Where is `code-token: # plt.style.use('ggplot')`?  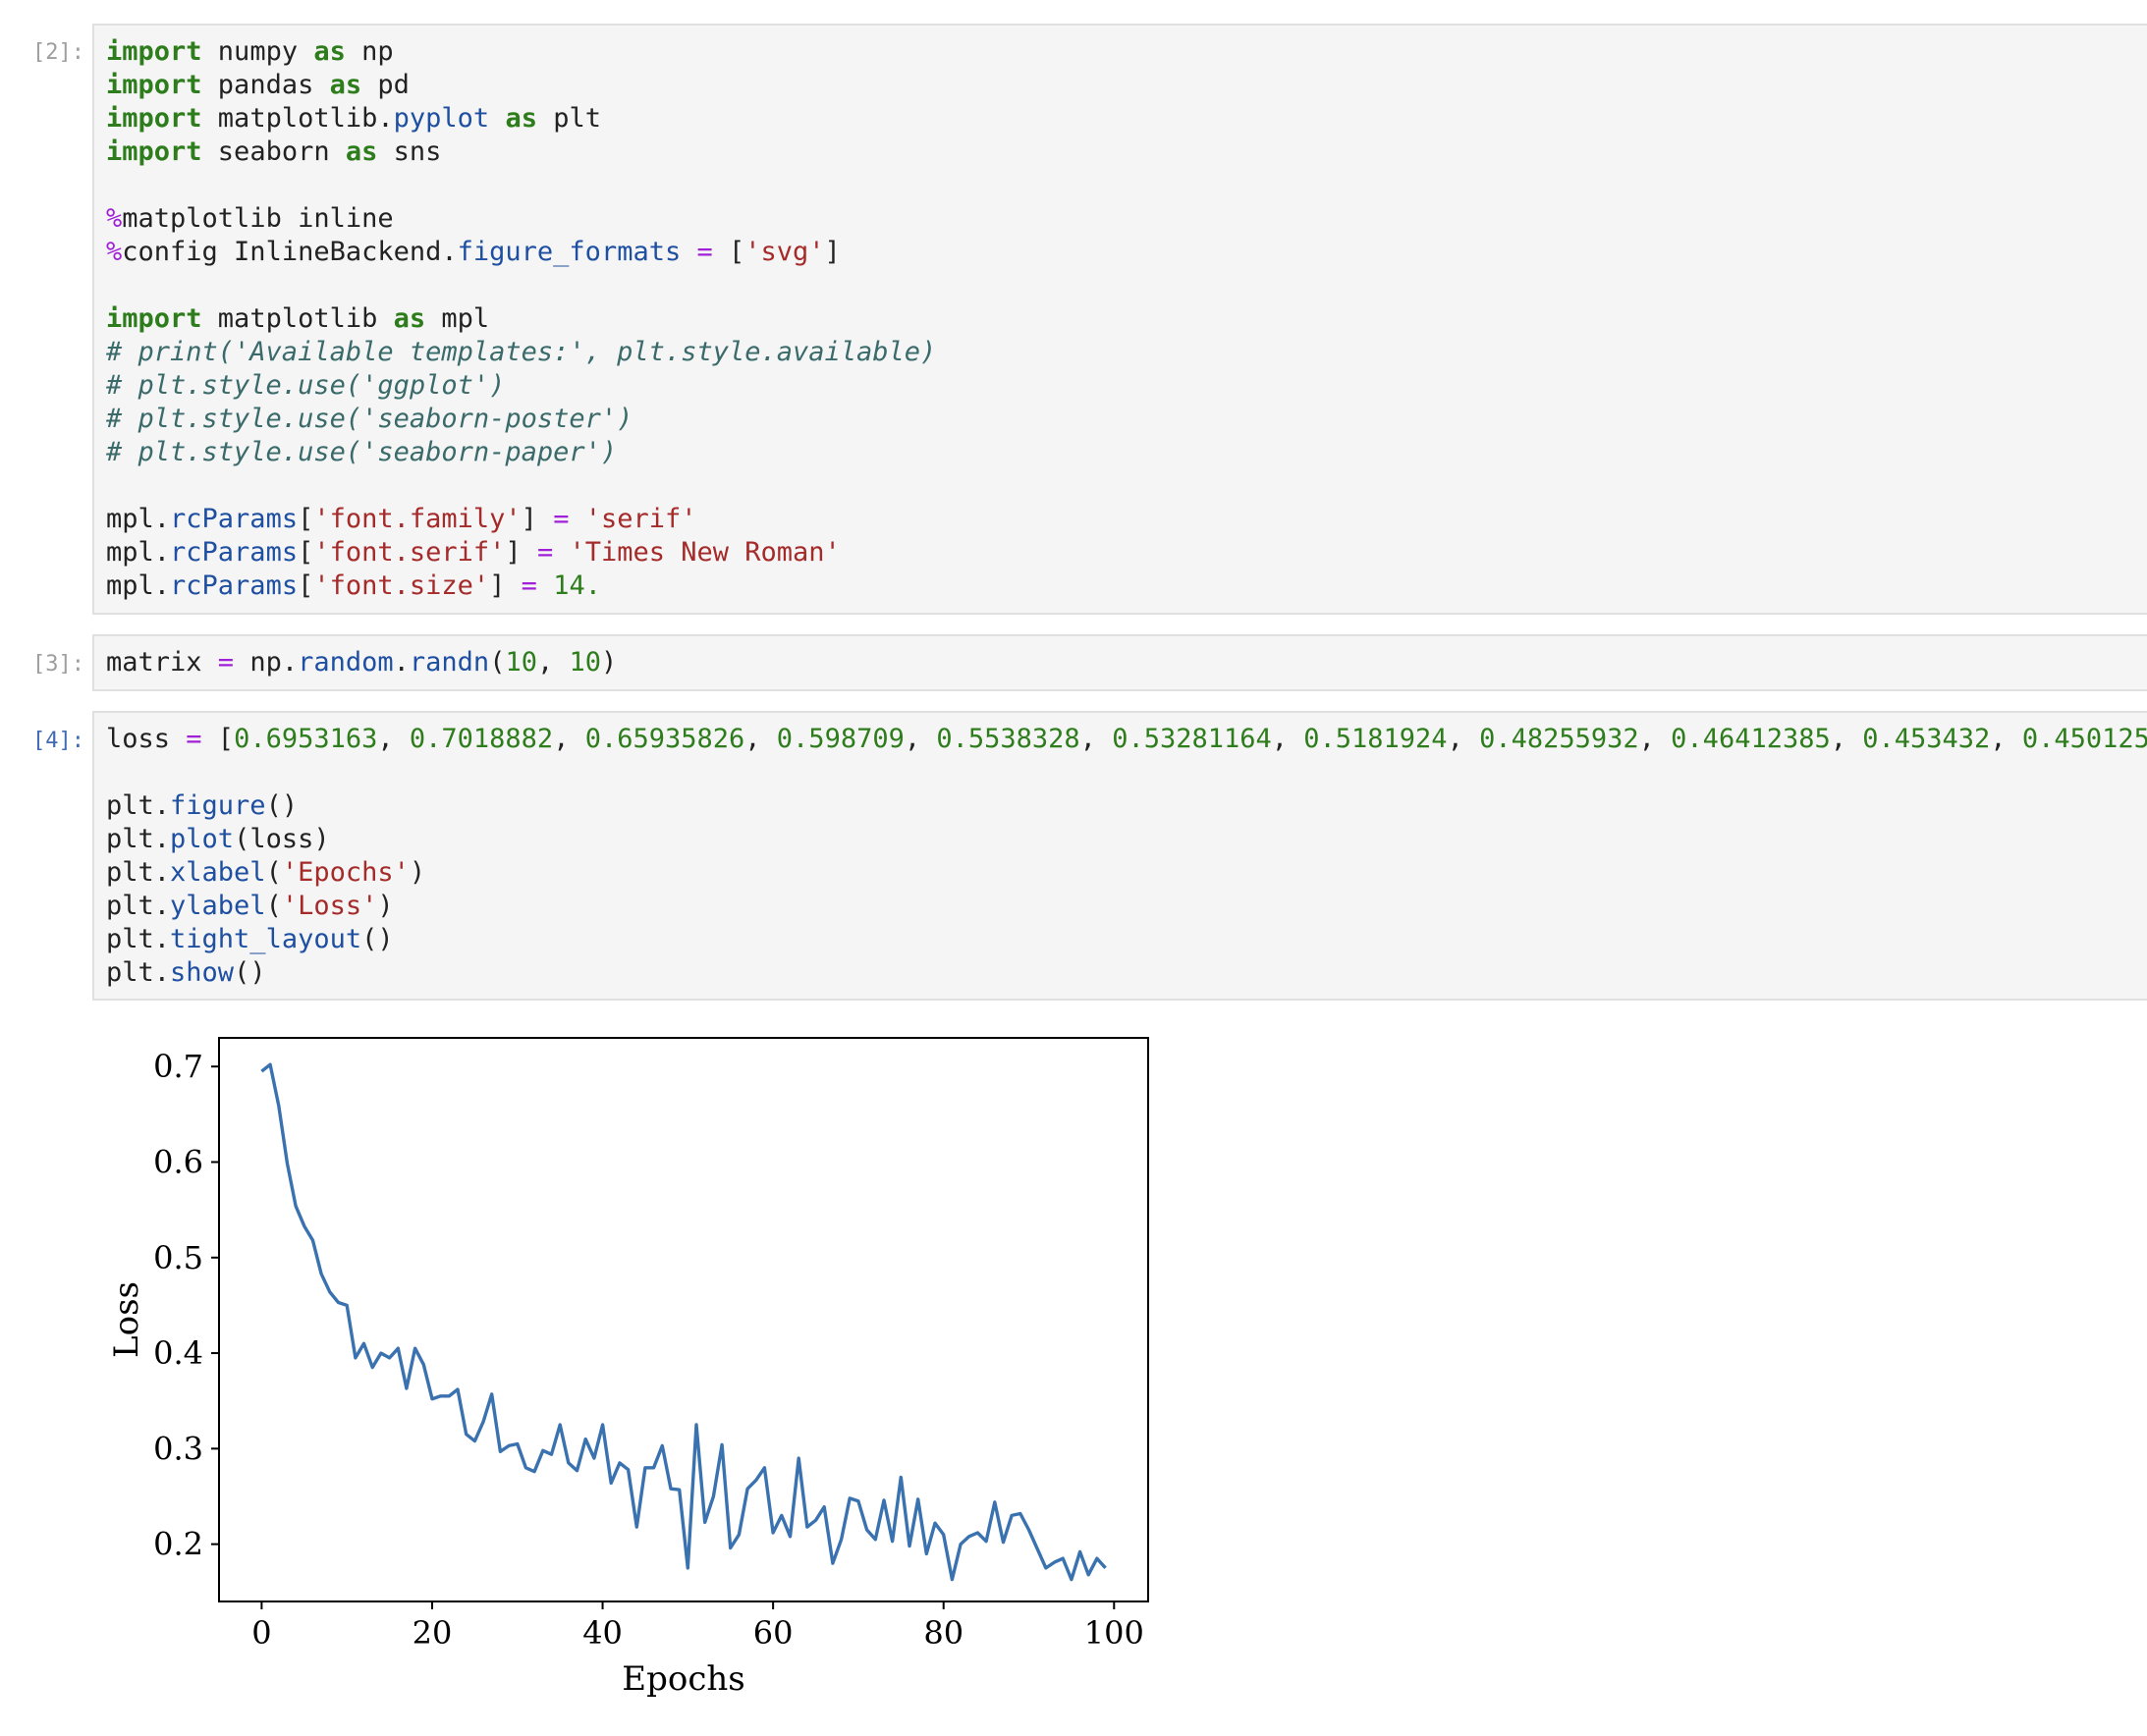 code-token: # plt.style.use('ggplot') is located at coordinates (306, 385).